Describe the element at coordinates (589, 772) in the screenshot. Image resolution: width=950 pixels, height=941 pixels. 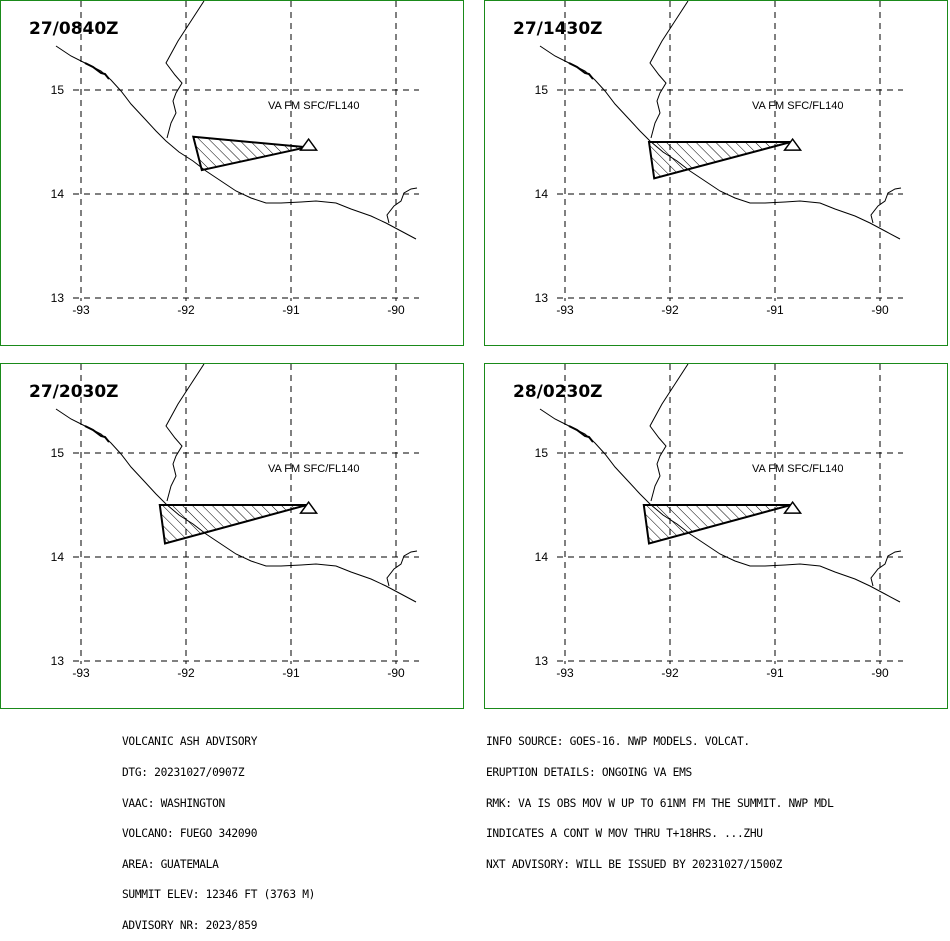
I see `remark-line: ERUPTION DETAILS: ONGOING VA EMS` at that location.